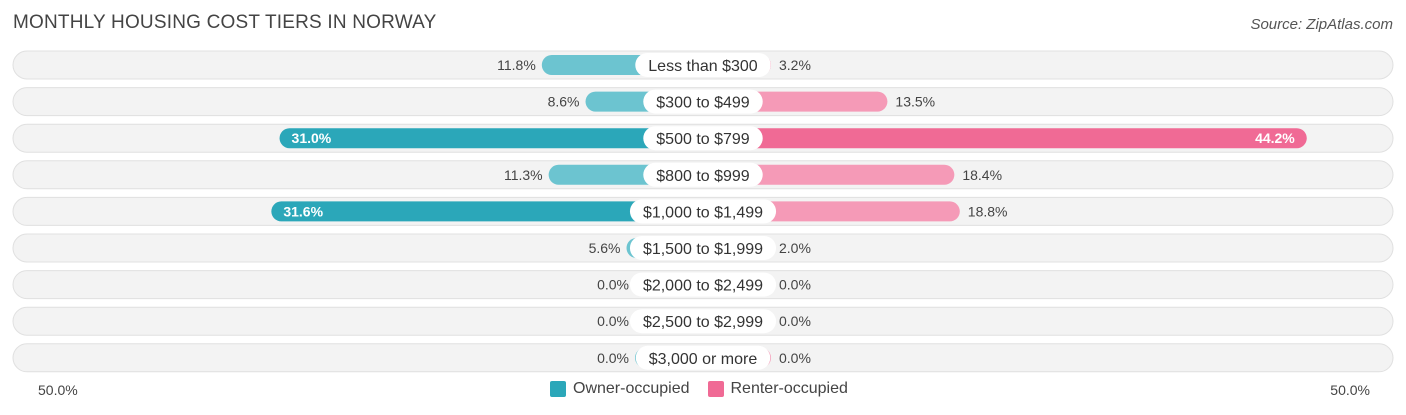 The height and width of the screenshot is (415, 1406). Describe the element at coordinates (58, 390) in the screenshot. I see `axis-left-label: 50.0%` at that location.